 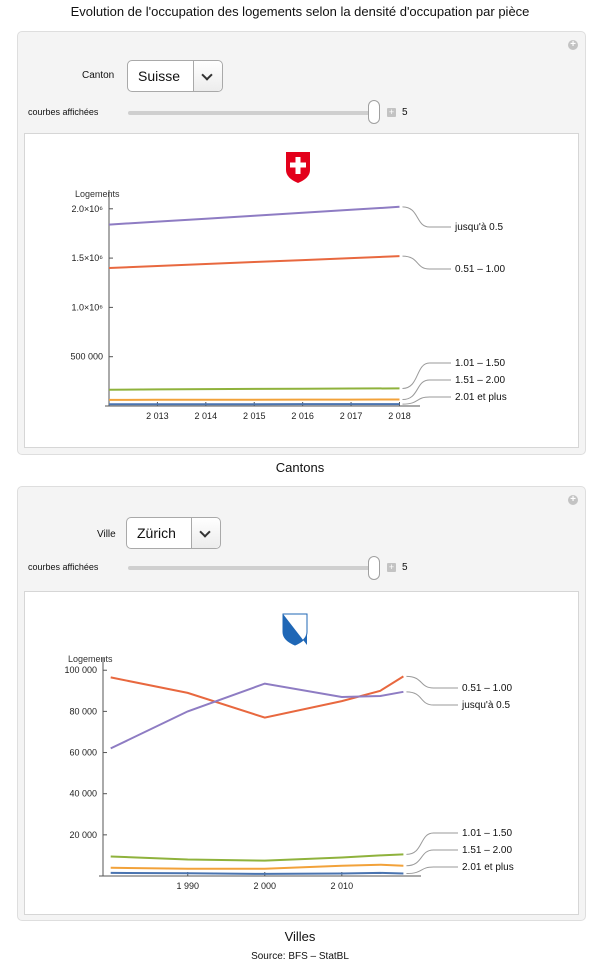 I want to click on city-selector-label: Ville, so click(x=106, y=534).